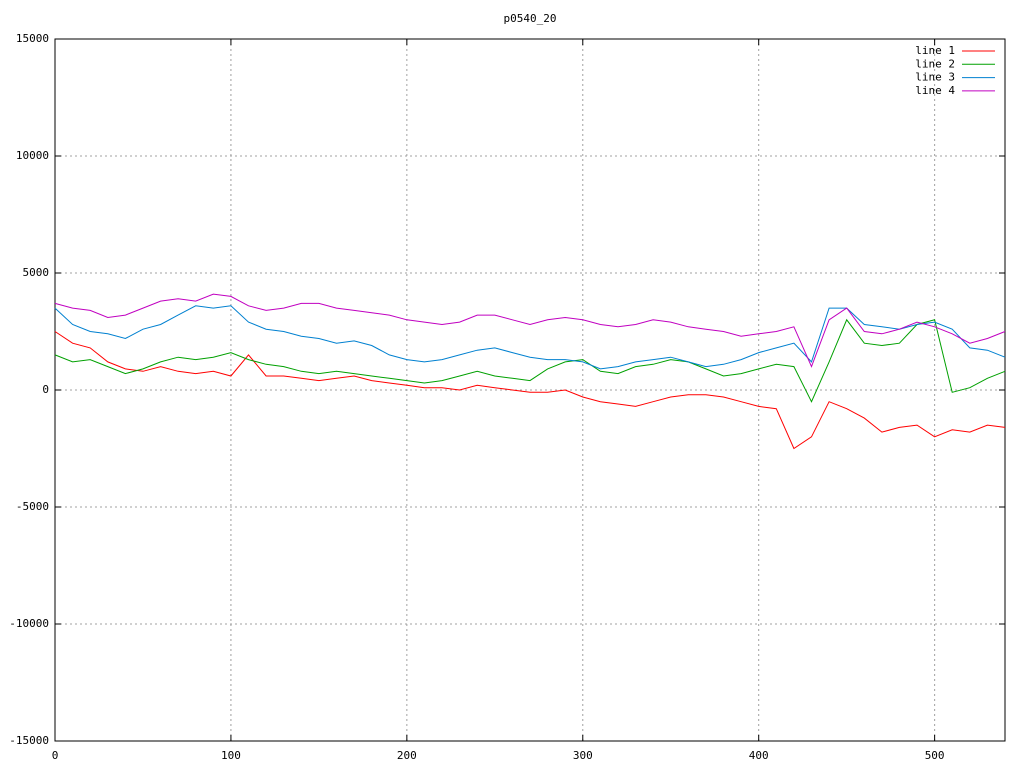 The height and width of the screenshot is (768, 1024). I want to click on y-tick-label: 15000, so click(32, 38).